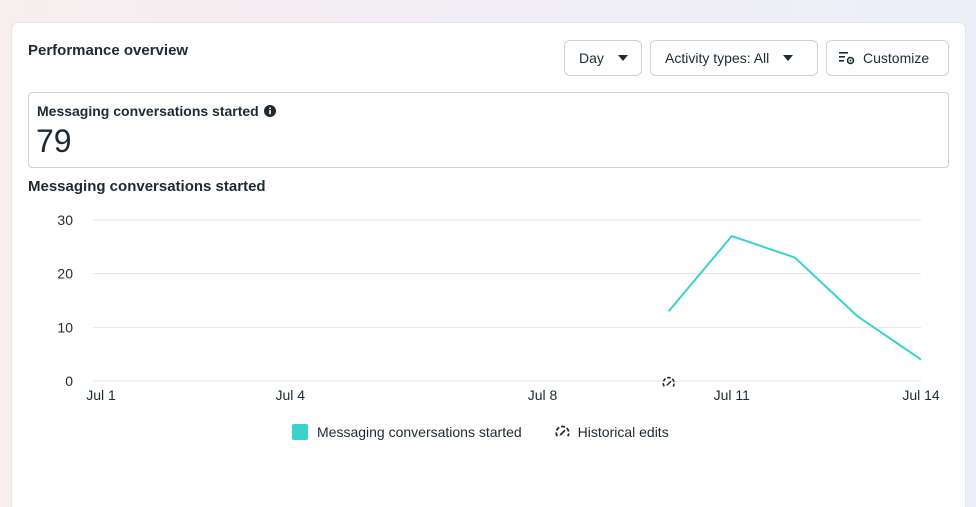  I want to click on metric-label: Messaging conversations started, so click(148, 111).